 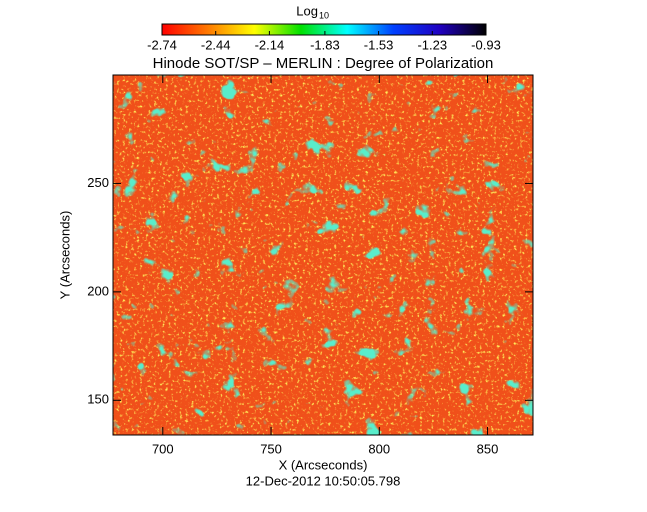 I want to click on colorbar-tick-label: -2.44, so click(x=216, y=44).